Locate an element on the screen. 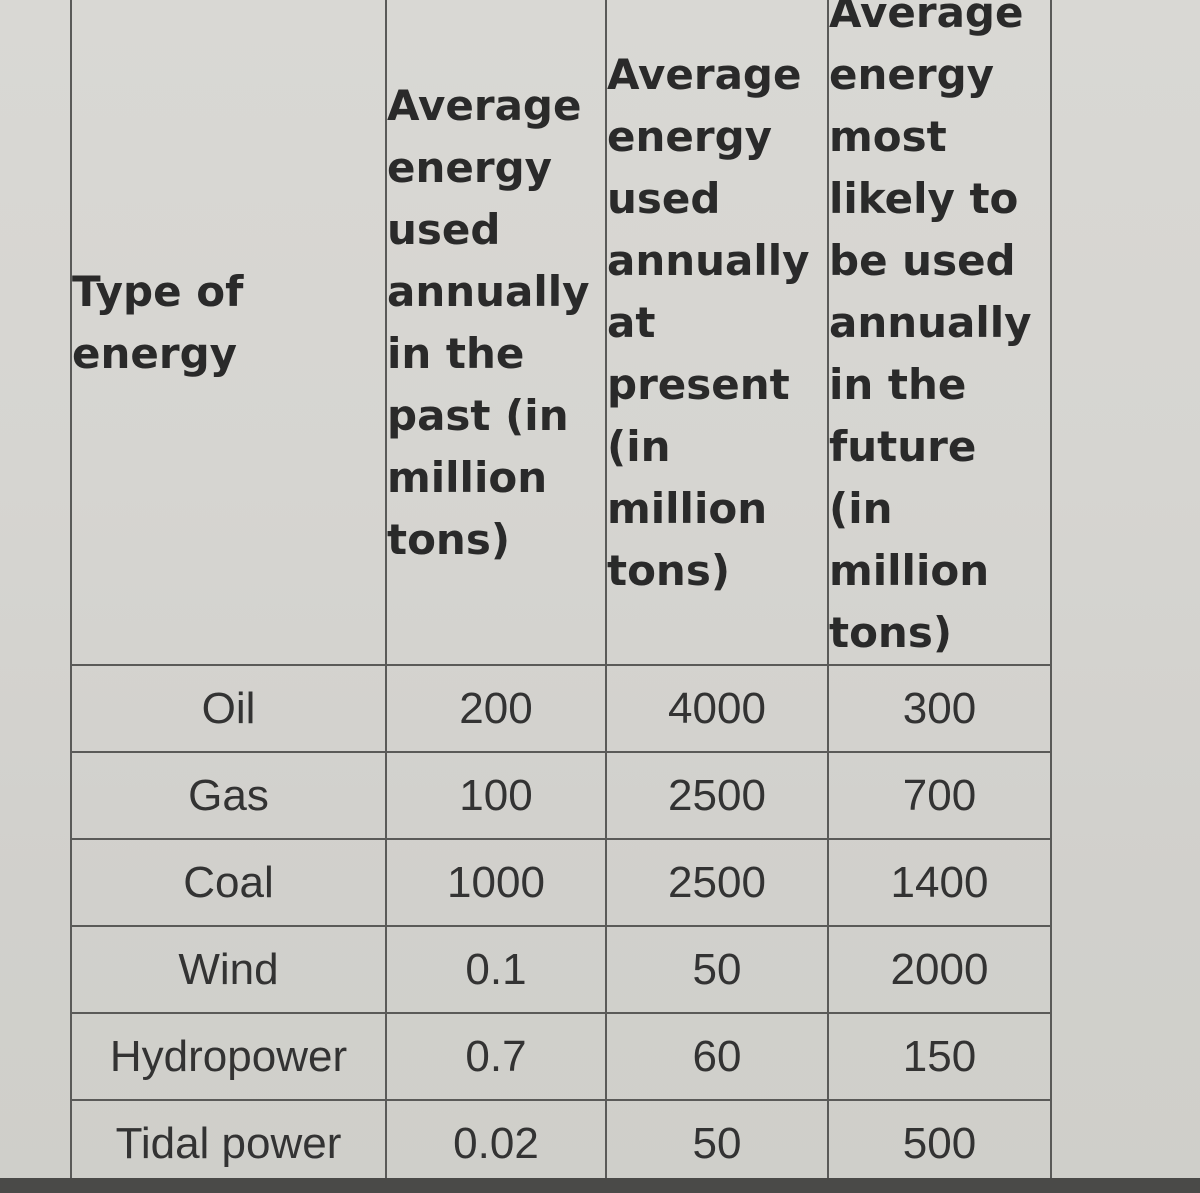  table-row: Hydropower 0.7 60 150 is located at coordinates (561, 1056).